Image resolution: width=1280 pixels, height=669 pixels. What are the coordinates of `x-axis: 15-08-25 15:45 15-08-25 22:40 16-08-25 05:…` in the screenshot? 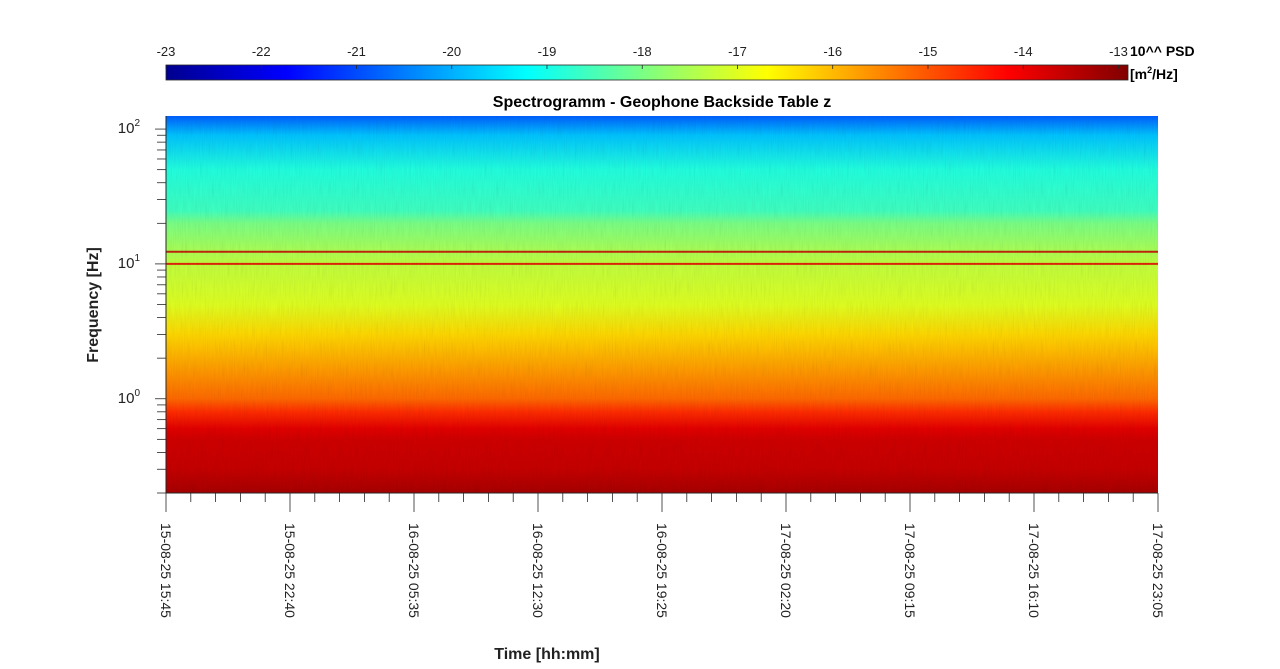 It's located at (662, 555).